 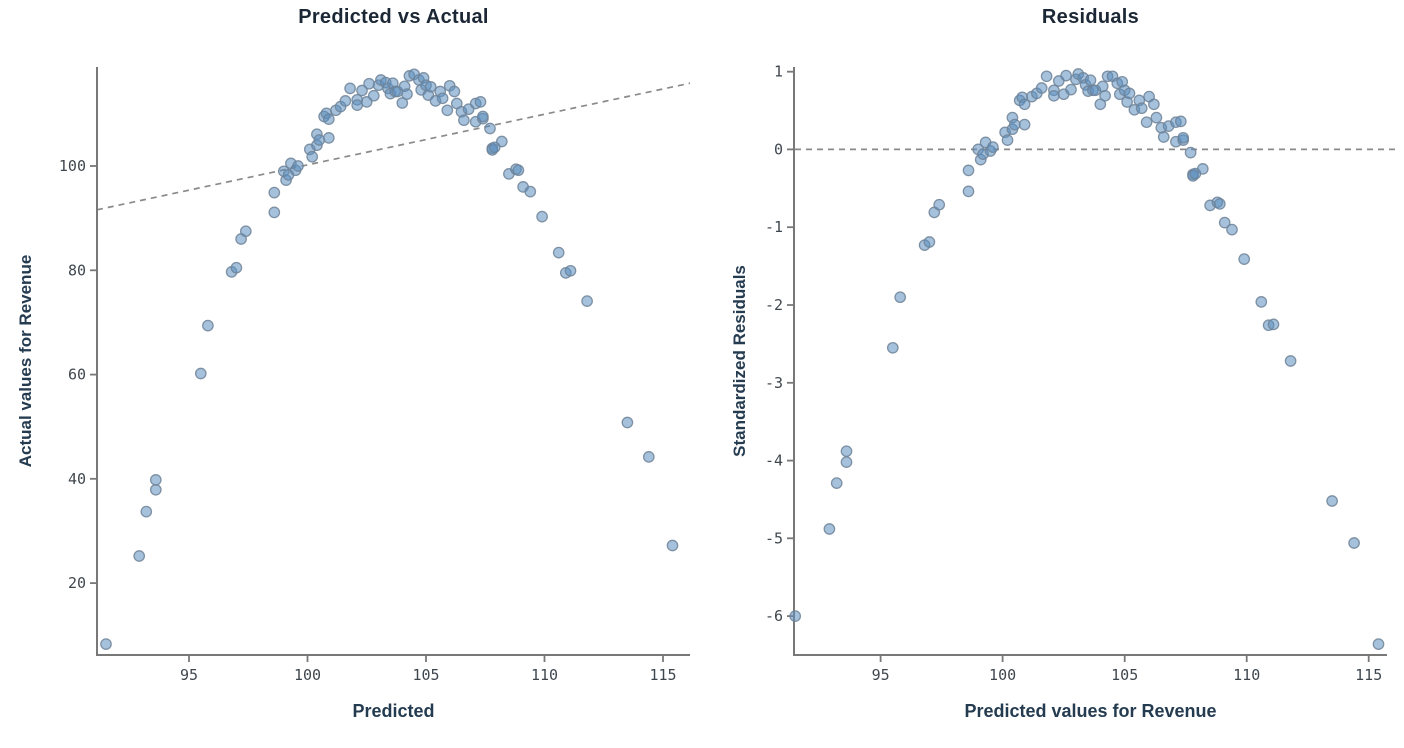 What do you see at coordinates (774, 305) in the screenshot?
I see `y-tick-label: -2` at bounding box center [774, 305].